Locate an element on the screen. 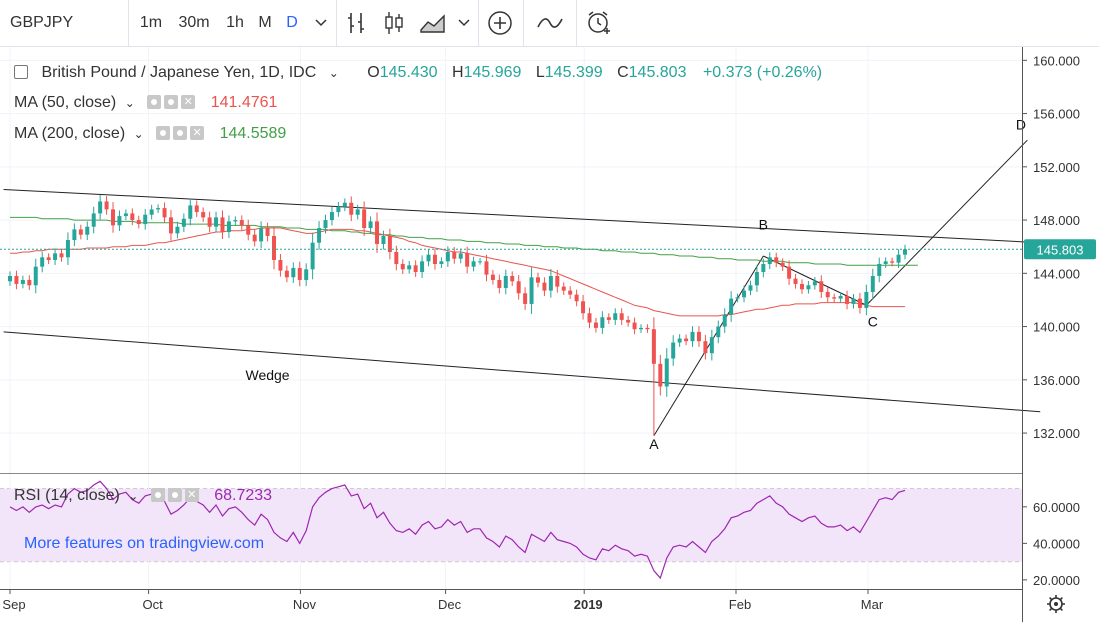 The width and height of the screenshot is (1099, 622). compare-icon is located at coordinates (550, 23).